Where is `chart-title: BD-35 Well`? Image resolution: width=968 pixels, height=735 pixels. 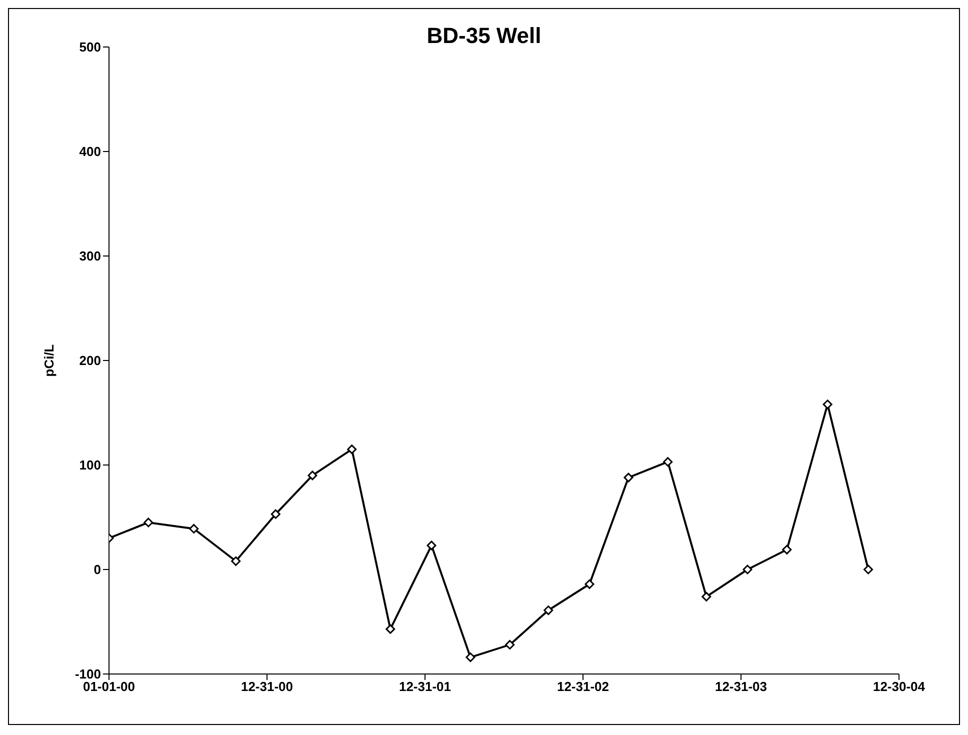
chart-title: BD-35 Well is located at coordinates (484, 35).